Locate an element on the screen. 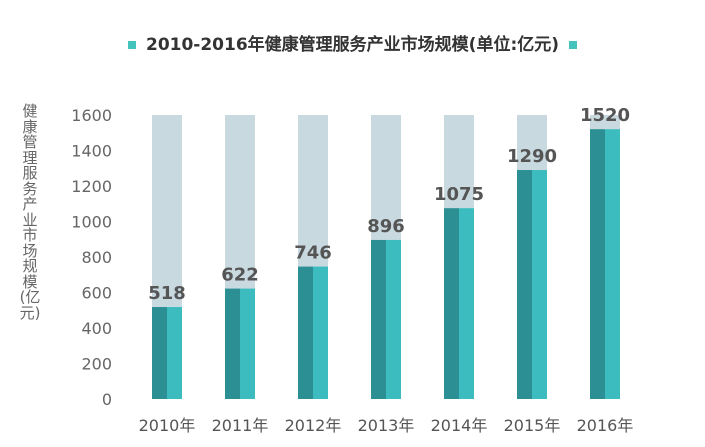 This screenshot has height=447, width=705. data-label: 622 is located at coordinates (240, 275).